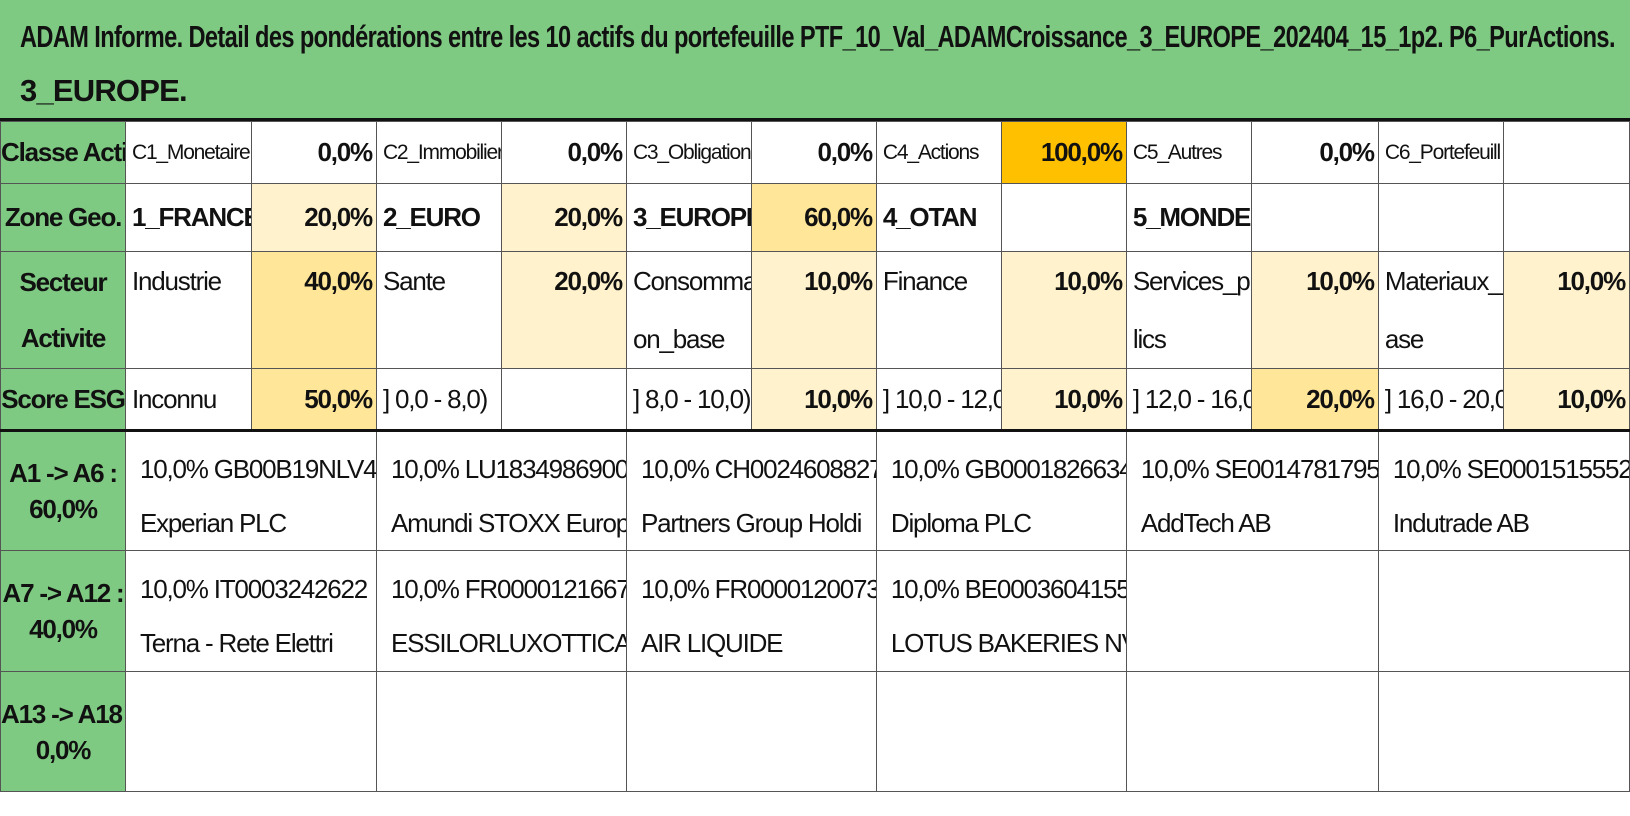  Describe the element at coordinates (751, 611) in the screenshot. I see `asset-cell: 10,0% FR0000120073 AIR LIQUIDE` at that location.